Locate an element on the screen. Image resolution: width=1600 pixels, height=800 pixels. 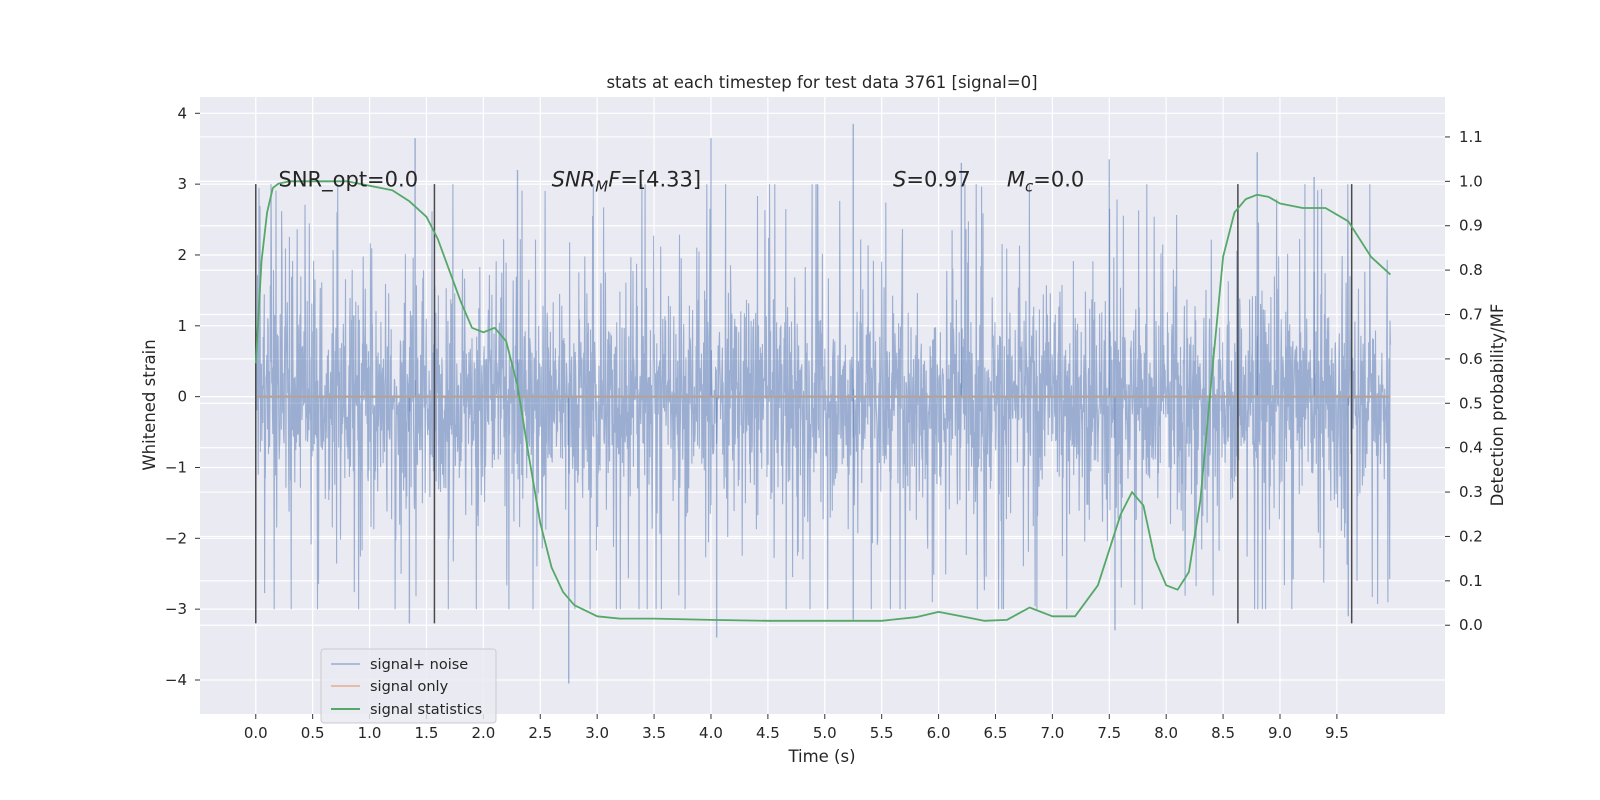
y-right-tick-label: 0.0 is located at coordinates (1471, 625).